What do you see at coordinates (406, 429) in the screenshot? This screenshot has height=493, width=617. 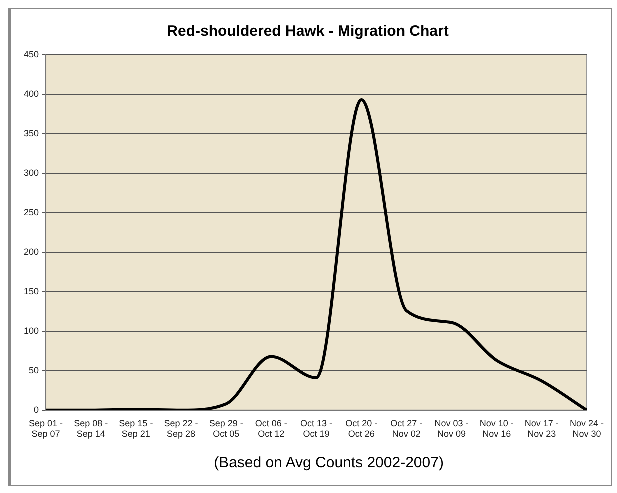 I see `x-tick-label: Oct 27 - Nov 02` at bounding box center [406, 429].